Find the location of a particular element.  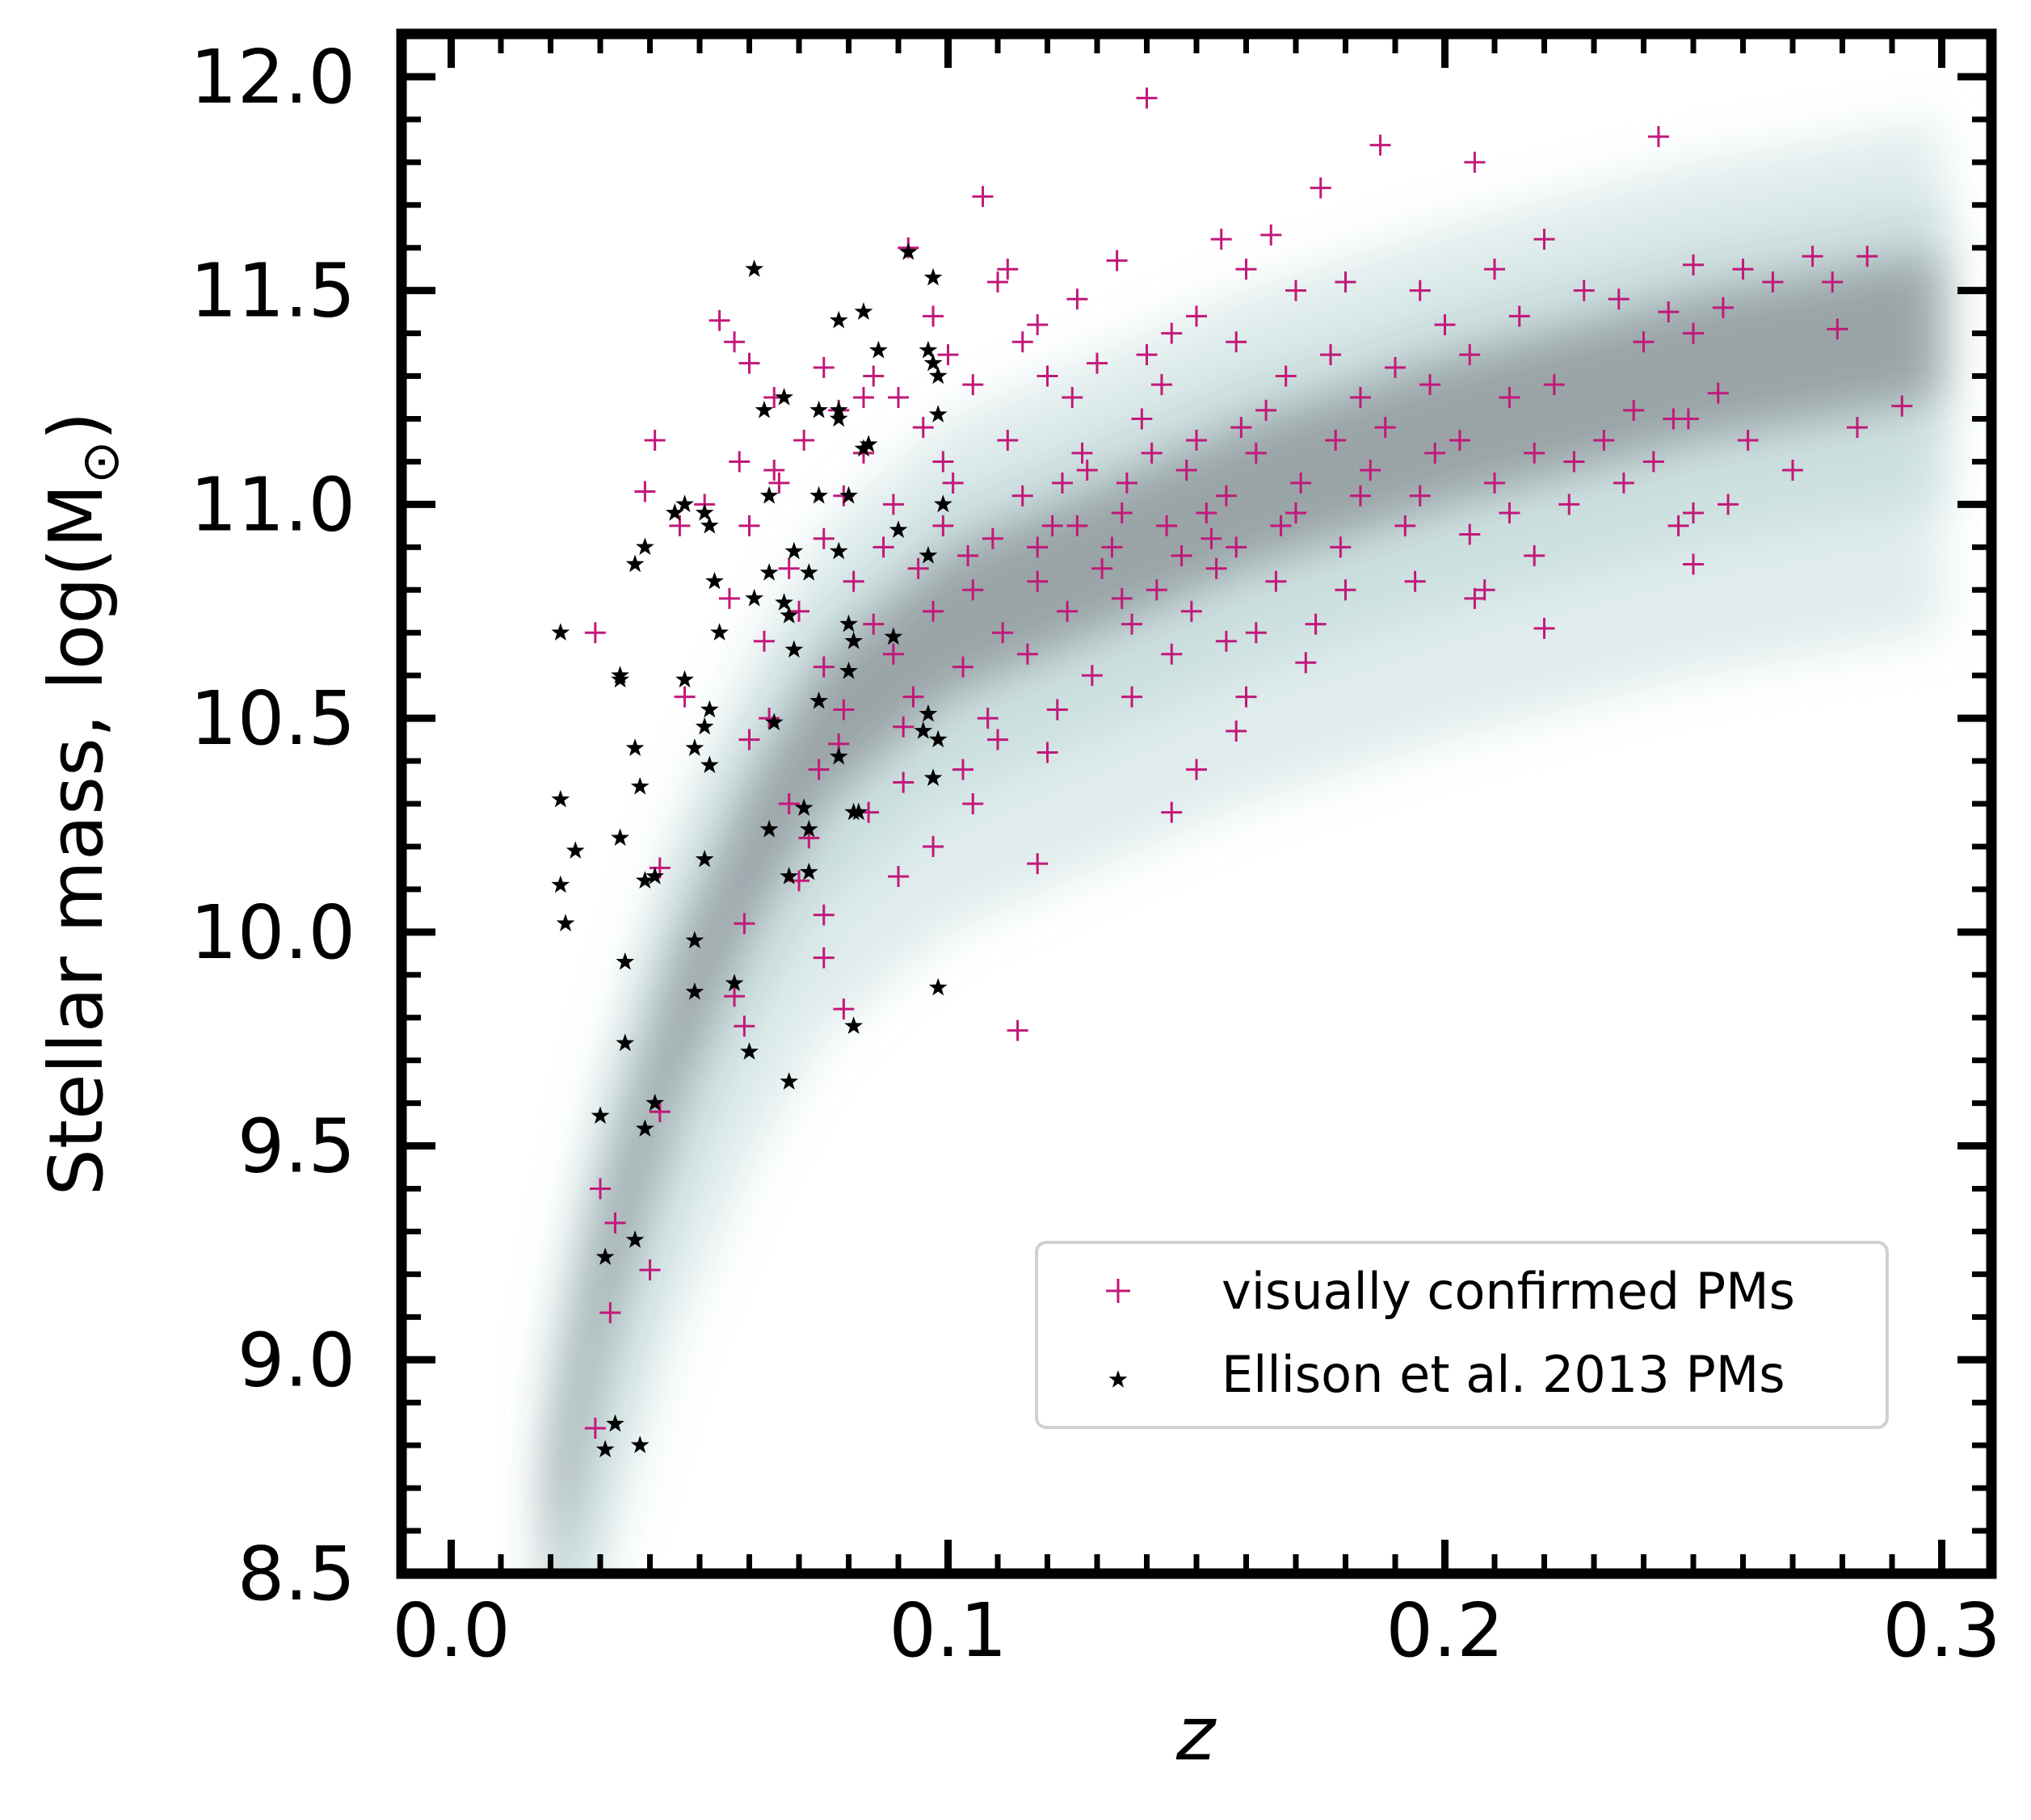

y-tick-label: 10.0 is located at coordinates (272, 932).